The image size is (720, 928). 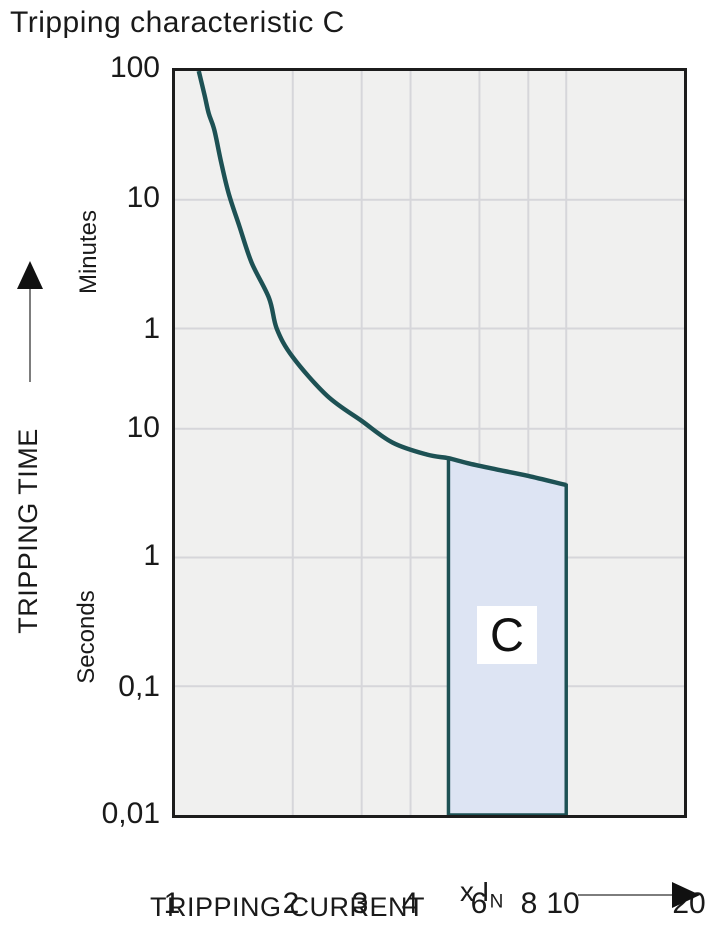 I want to click on x-axis-multiplier: x IN, so click(x=481, y=895).